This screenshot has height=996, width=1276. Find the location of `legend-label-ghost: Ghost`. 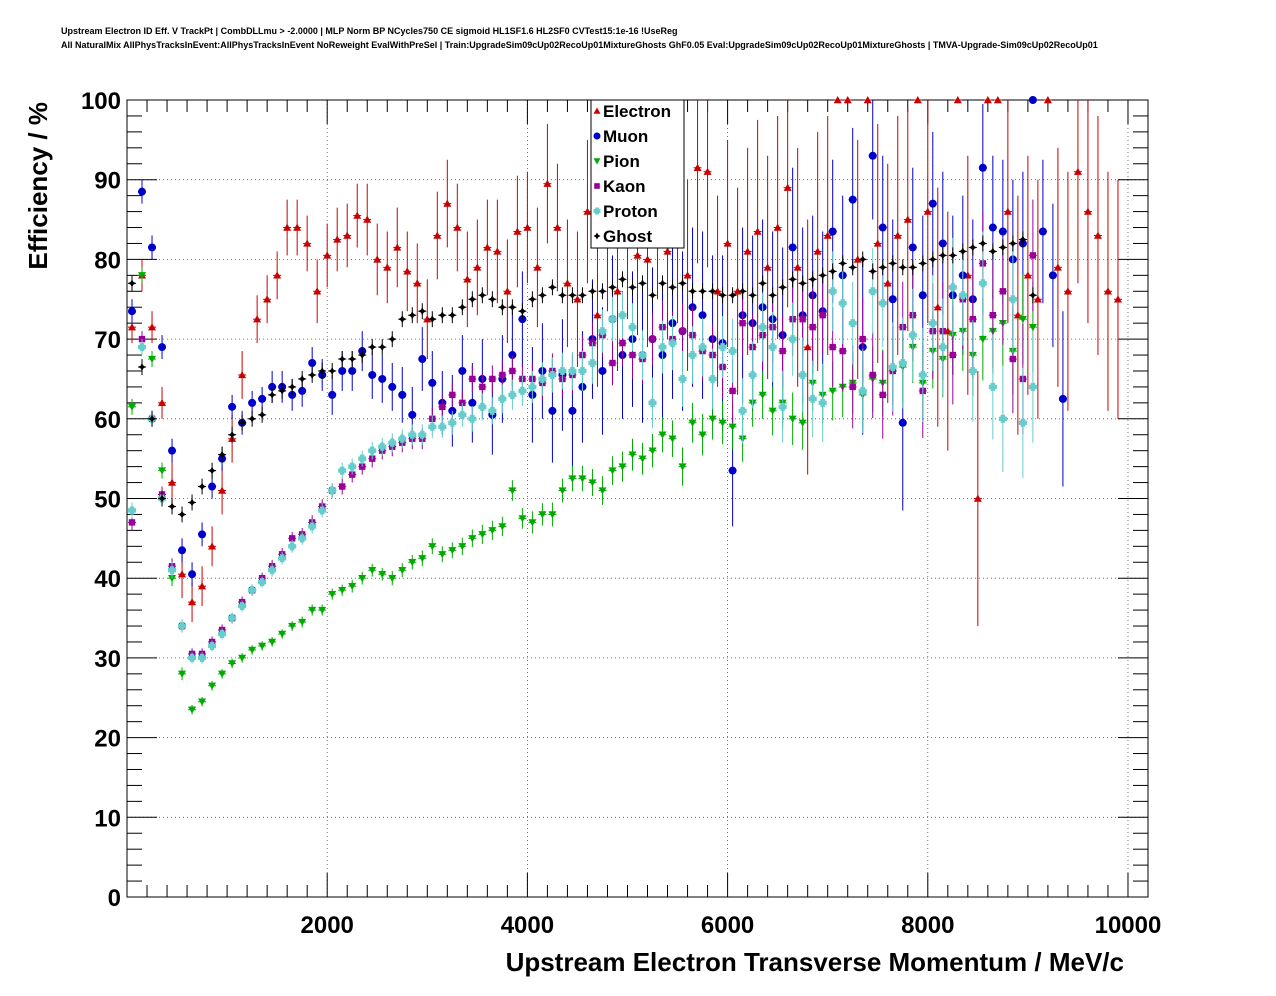

legend-label-ghost: Ghost is located at coordinates (627, 236).